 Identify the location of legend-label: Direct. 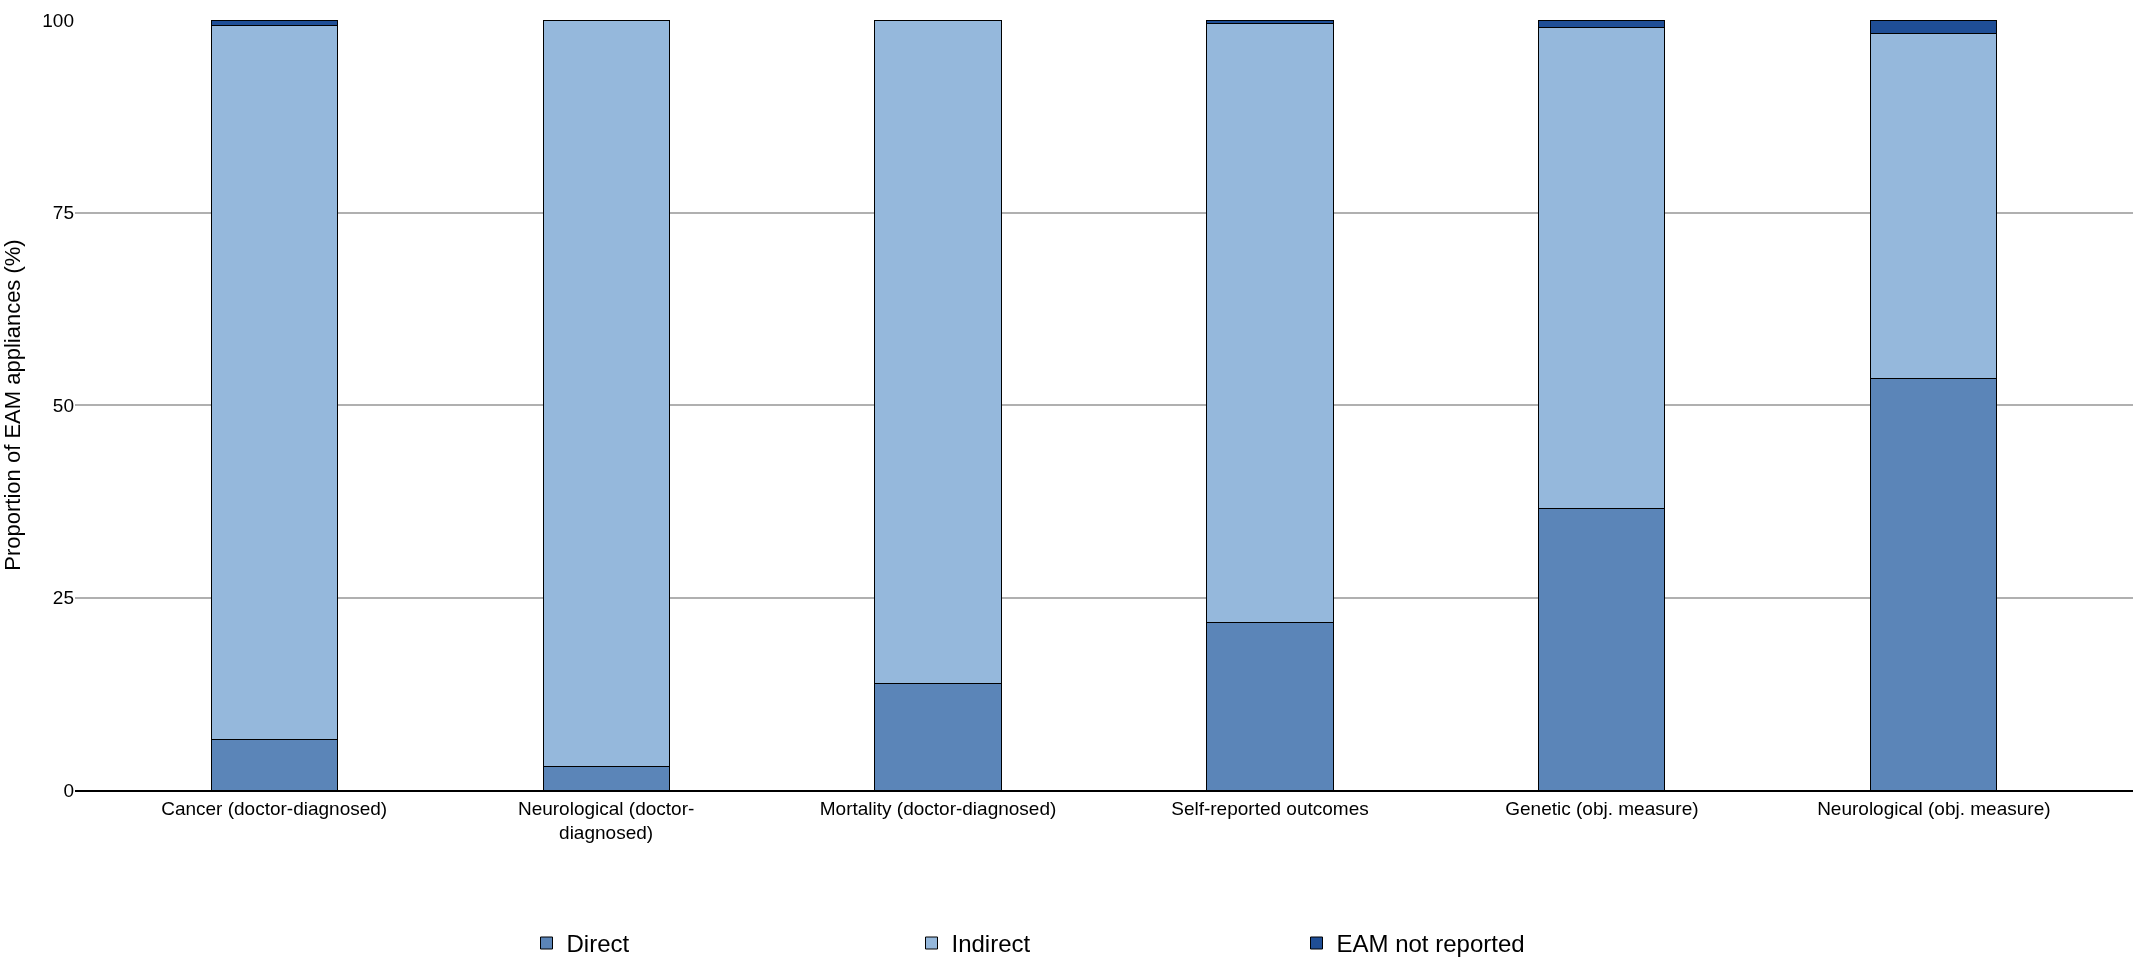
(598, 944).